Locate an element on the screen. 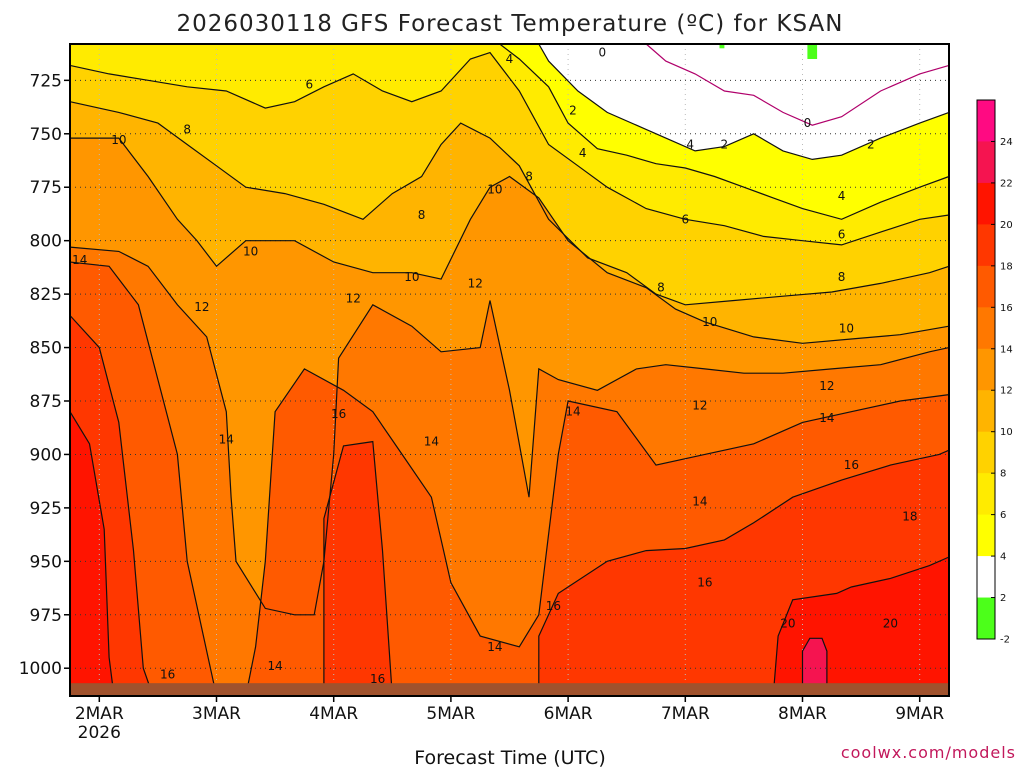 This screenshot has height=768, width=1024. y-tick-label-800: 800 is located at coordinates (46, 242).